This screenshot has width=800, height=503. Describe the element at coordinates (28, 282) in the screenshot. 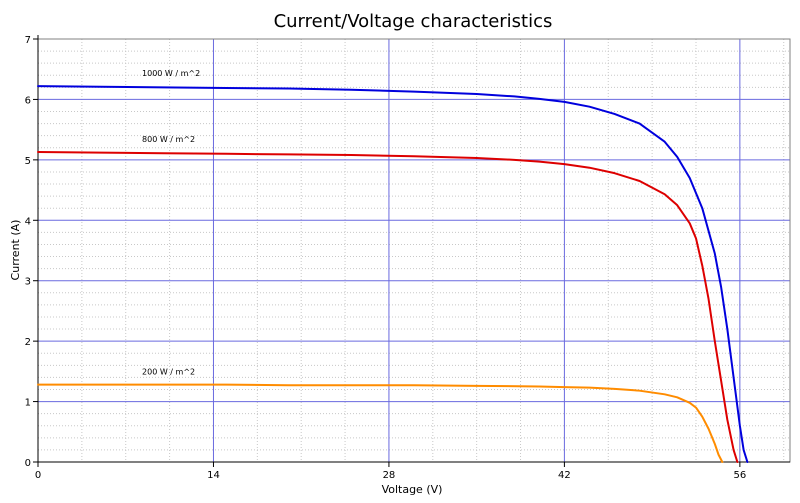

I see `y-tick-label: 3` at that location.